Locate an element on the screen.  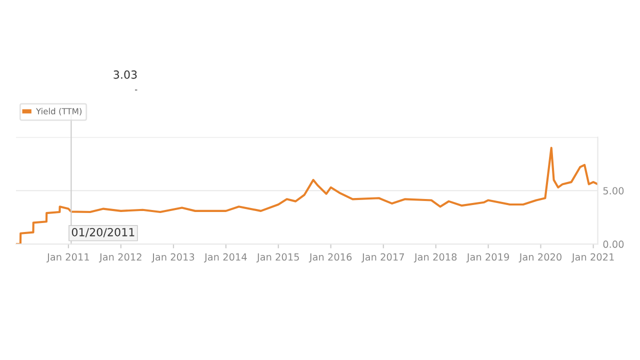
x-tick-label: Jan 2015 is located at coordinates (277, 257).